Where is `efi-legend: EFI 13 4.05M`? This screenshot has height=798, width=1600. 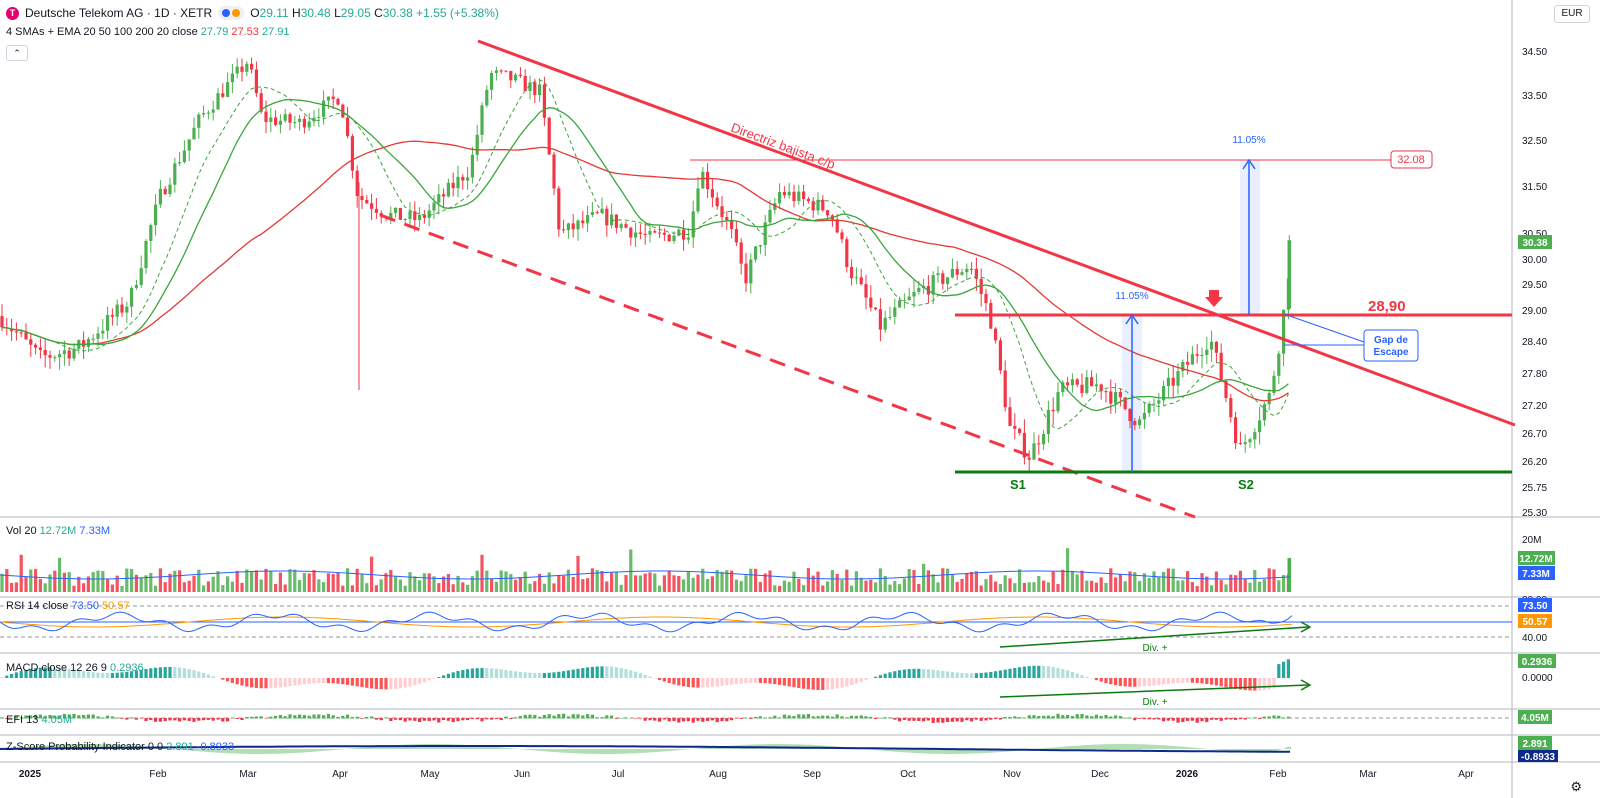 efi-legend: EFI 13 4.05M is located at coordinates (39, 720).